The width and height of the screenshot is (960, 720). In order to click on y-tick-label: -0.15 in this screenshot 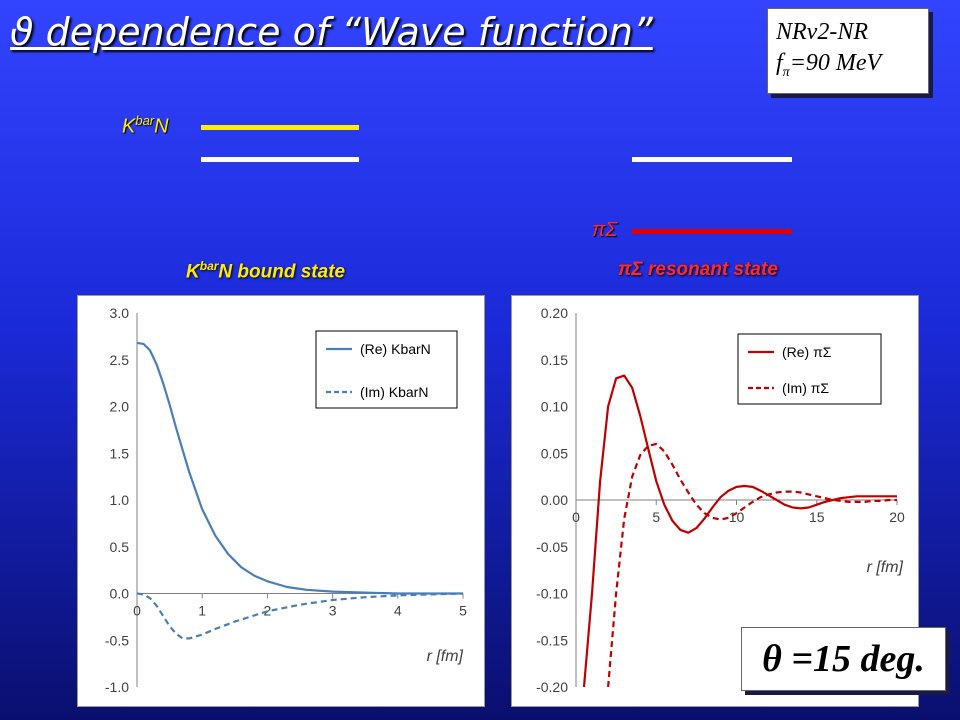, I will do `click(552, 640)`.